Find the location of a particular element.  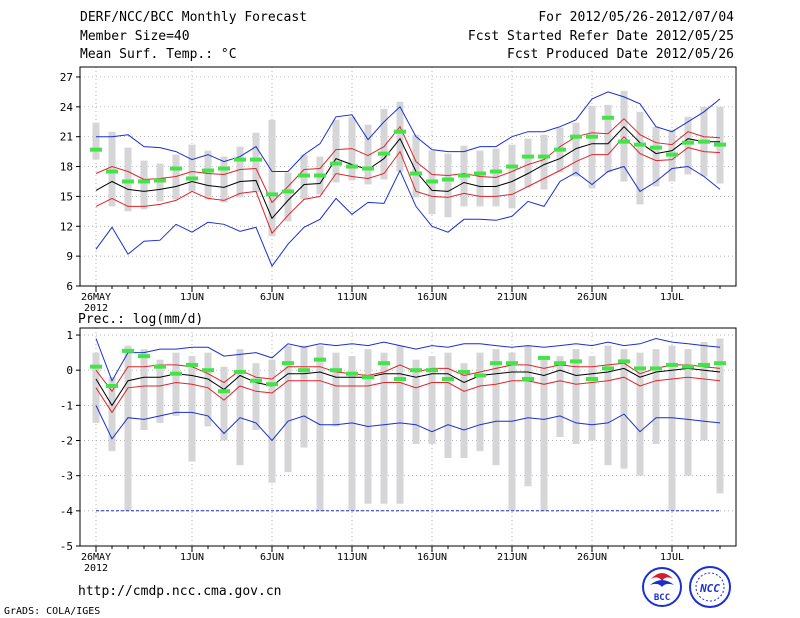

source-url: http://cmdp.ncc.cma.gov.cn is located at coordinates (180, 591).